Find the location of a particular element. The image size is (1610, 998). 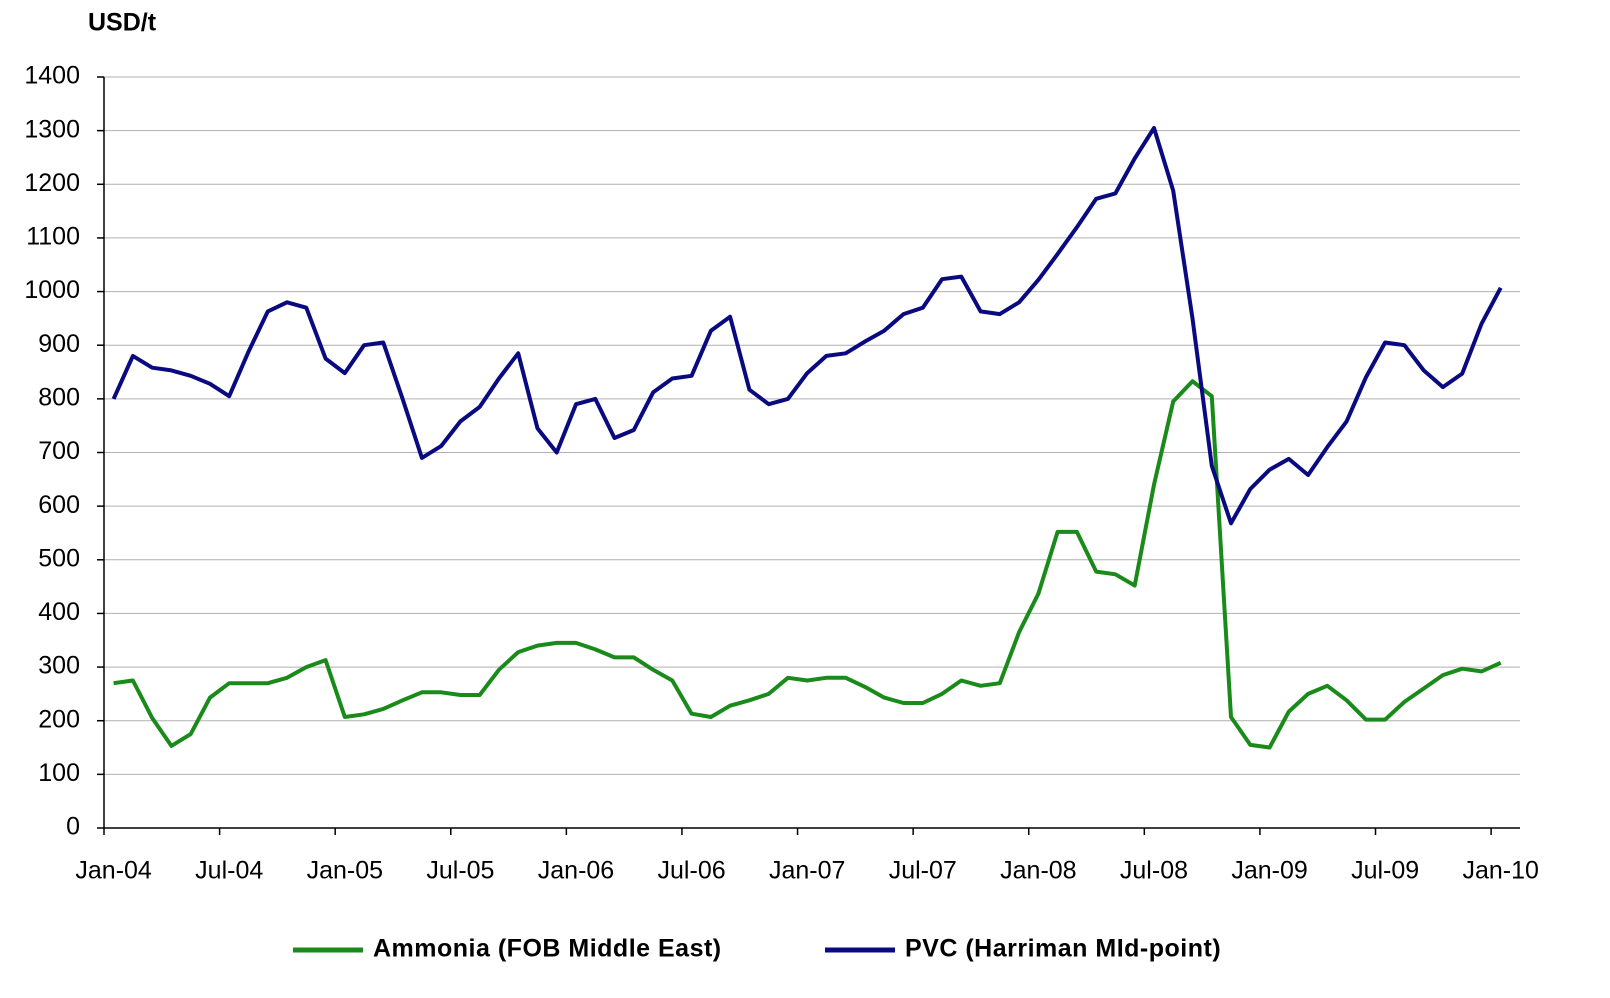

x-tick-label: Jul-06 is located at coordinates (692, 871).